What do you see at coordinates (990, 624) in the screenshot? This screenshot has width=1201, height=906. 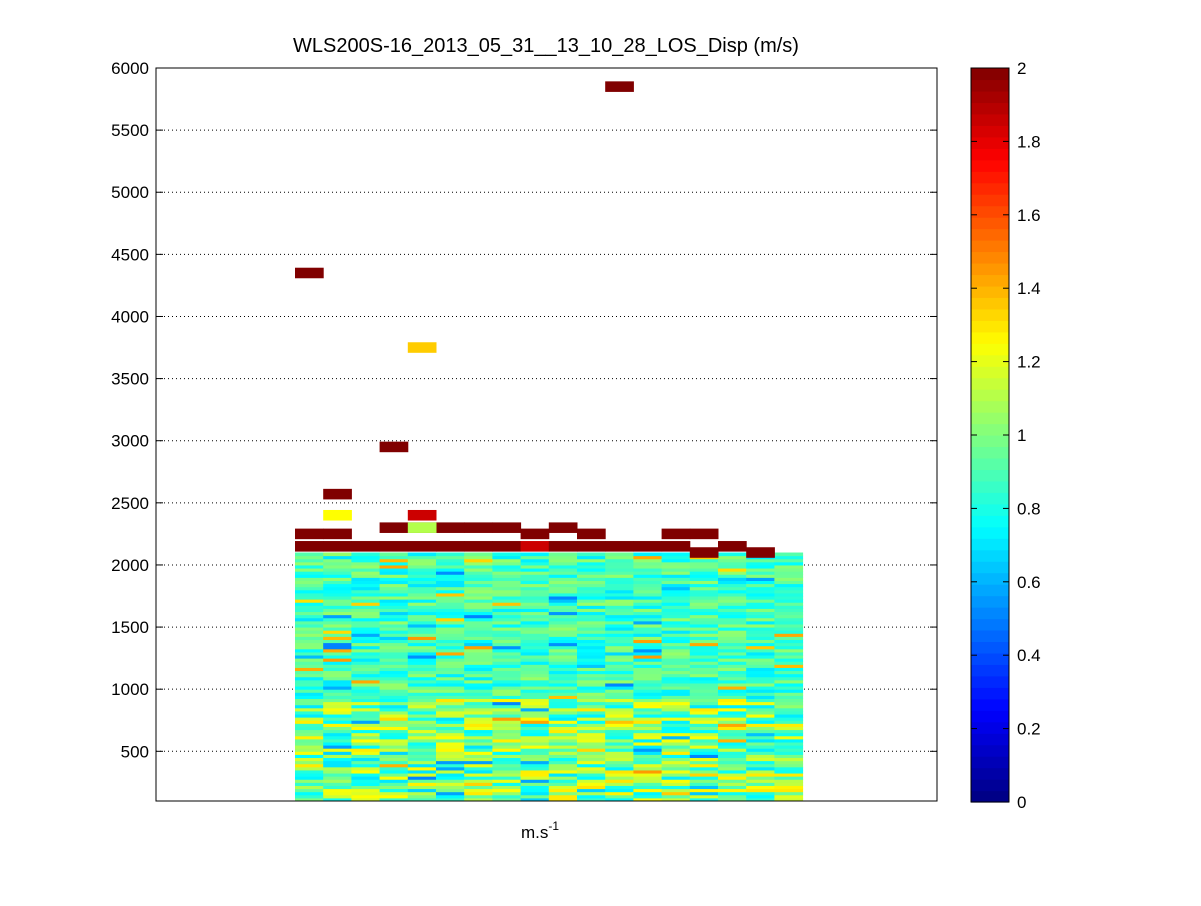 I see `colorbar-swatch` at bounding box center [990, 624].